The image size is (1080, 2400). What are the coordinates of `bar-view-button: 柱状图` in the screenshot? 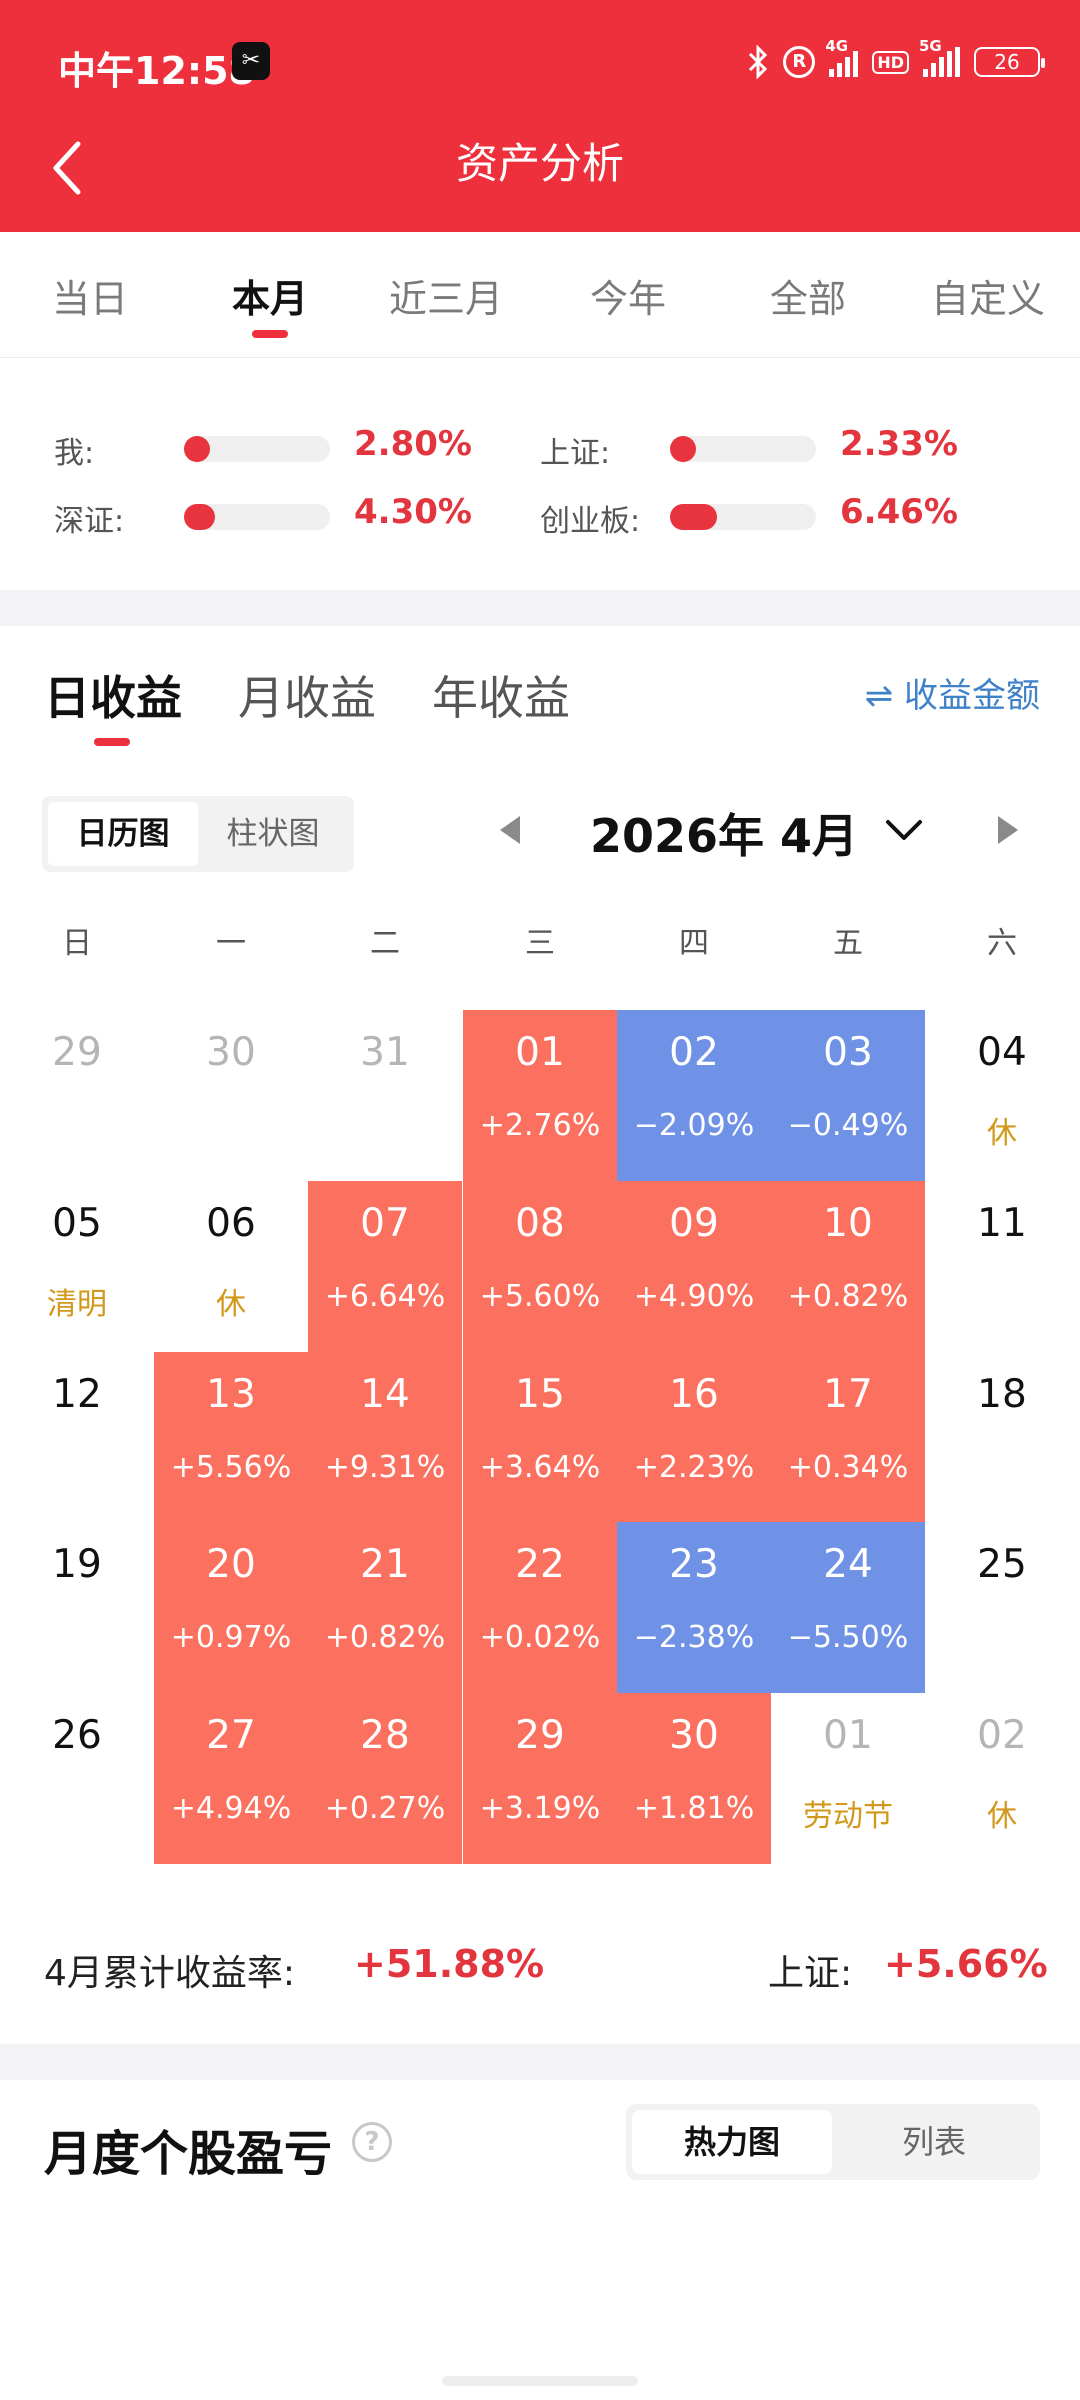 It's located at (273, 834).